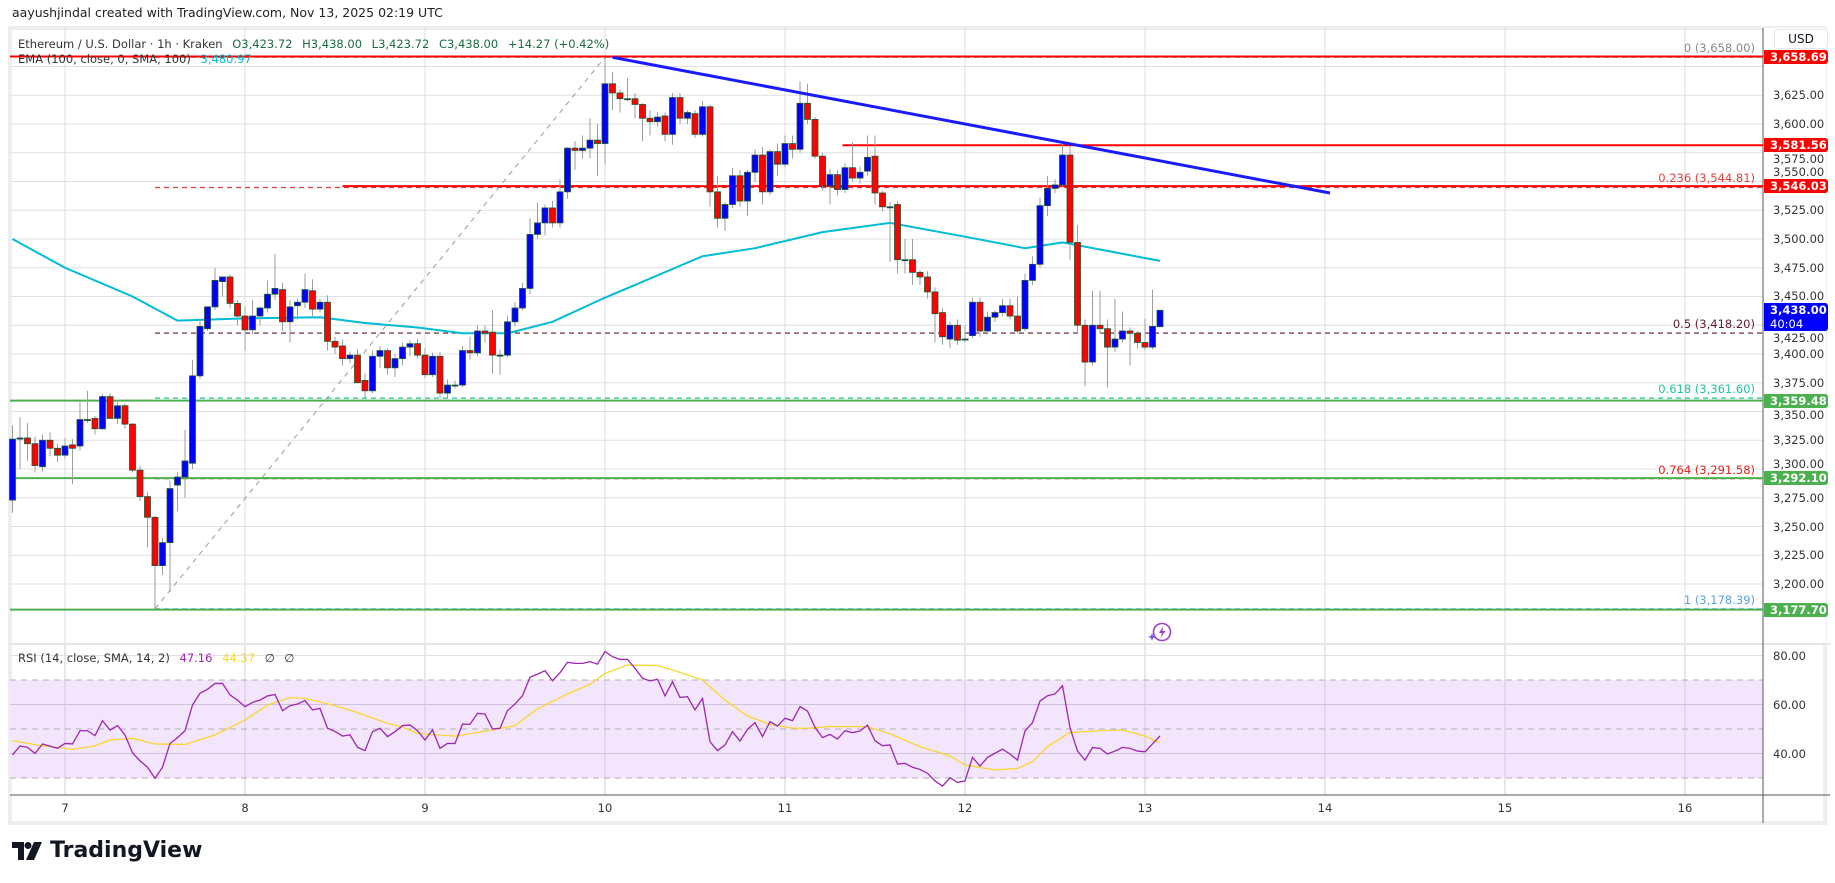  I want to click on price-axis-tick: 3,425.00, so click(1799, 338).